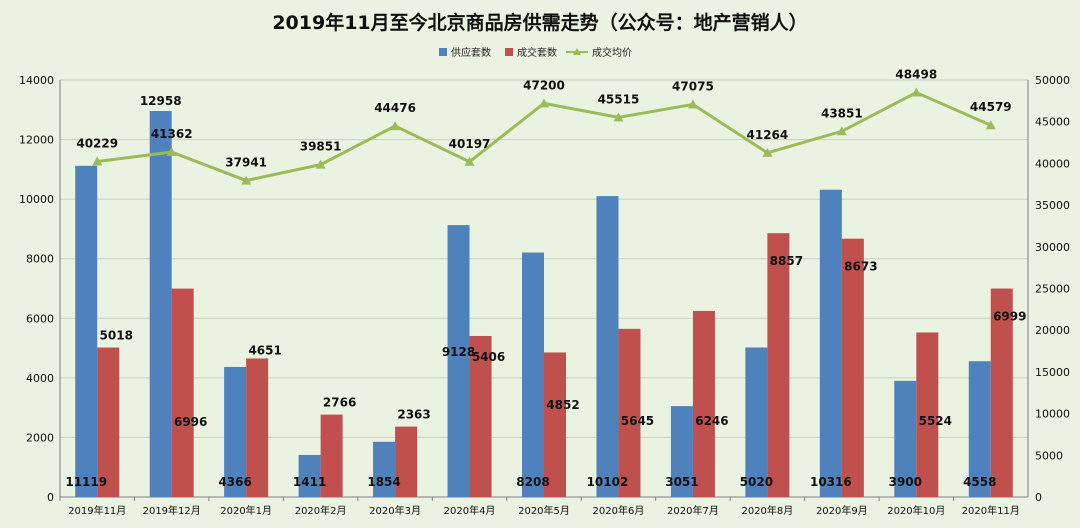 The height and width of the screenshot is (528, 1080). Describe the element at coordinates (767, 510) in the screenshot. I see `x-tick-label: 2020年8月` at that location.